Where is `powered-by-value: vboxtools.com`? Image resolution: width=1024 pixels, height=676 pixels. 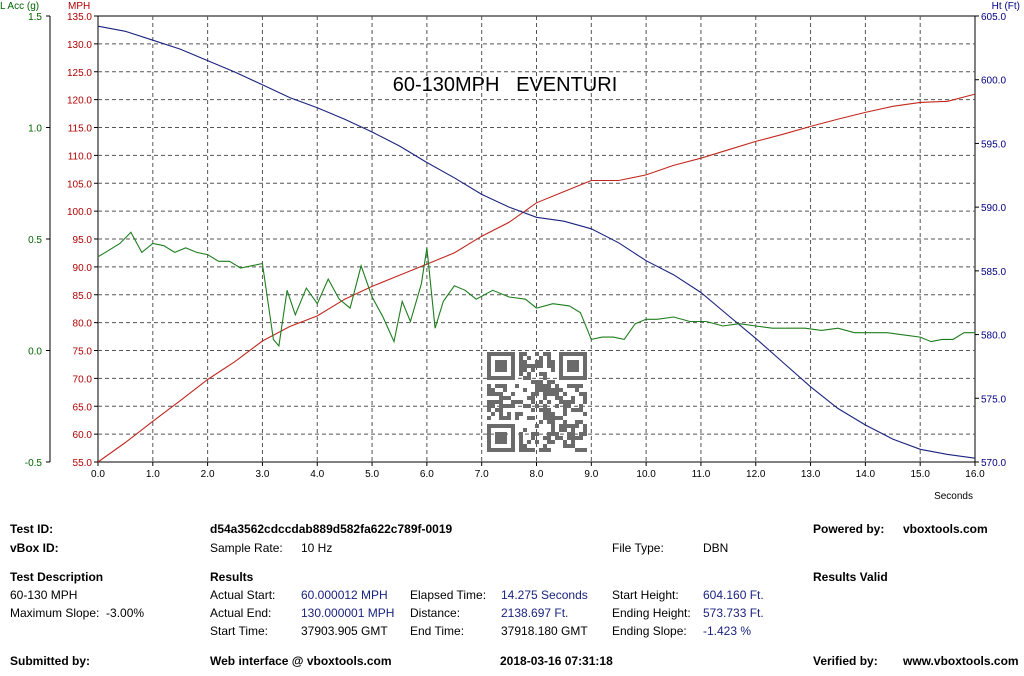 powered-by-value: vboxtools.com is located at coordinates (945, 529).